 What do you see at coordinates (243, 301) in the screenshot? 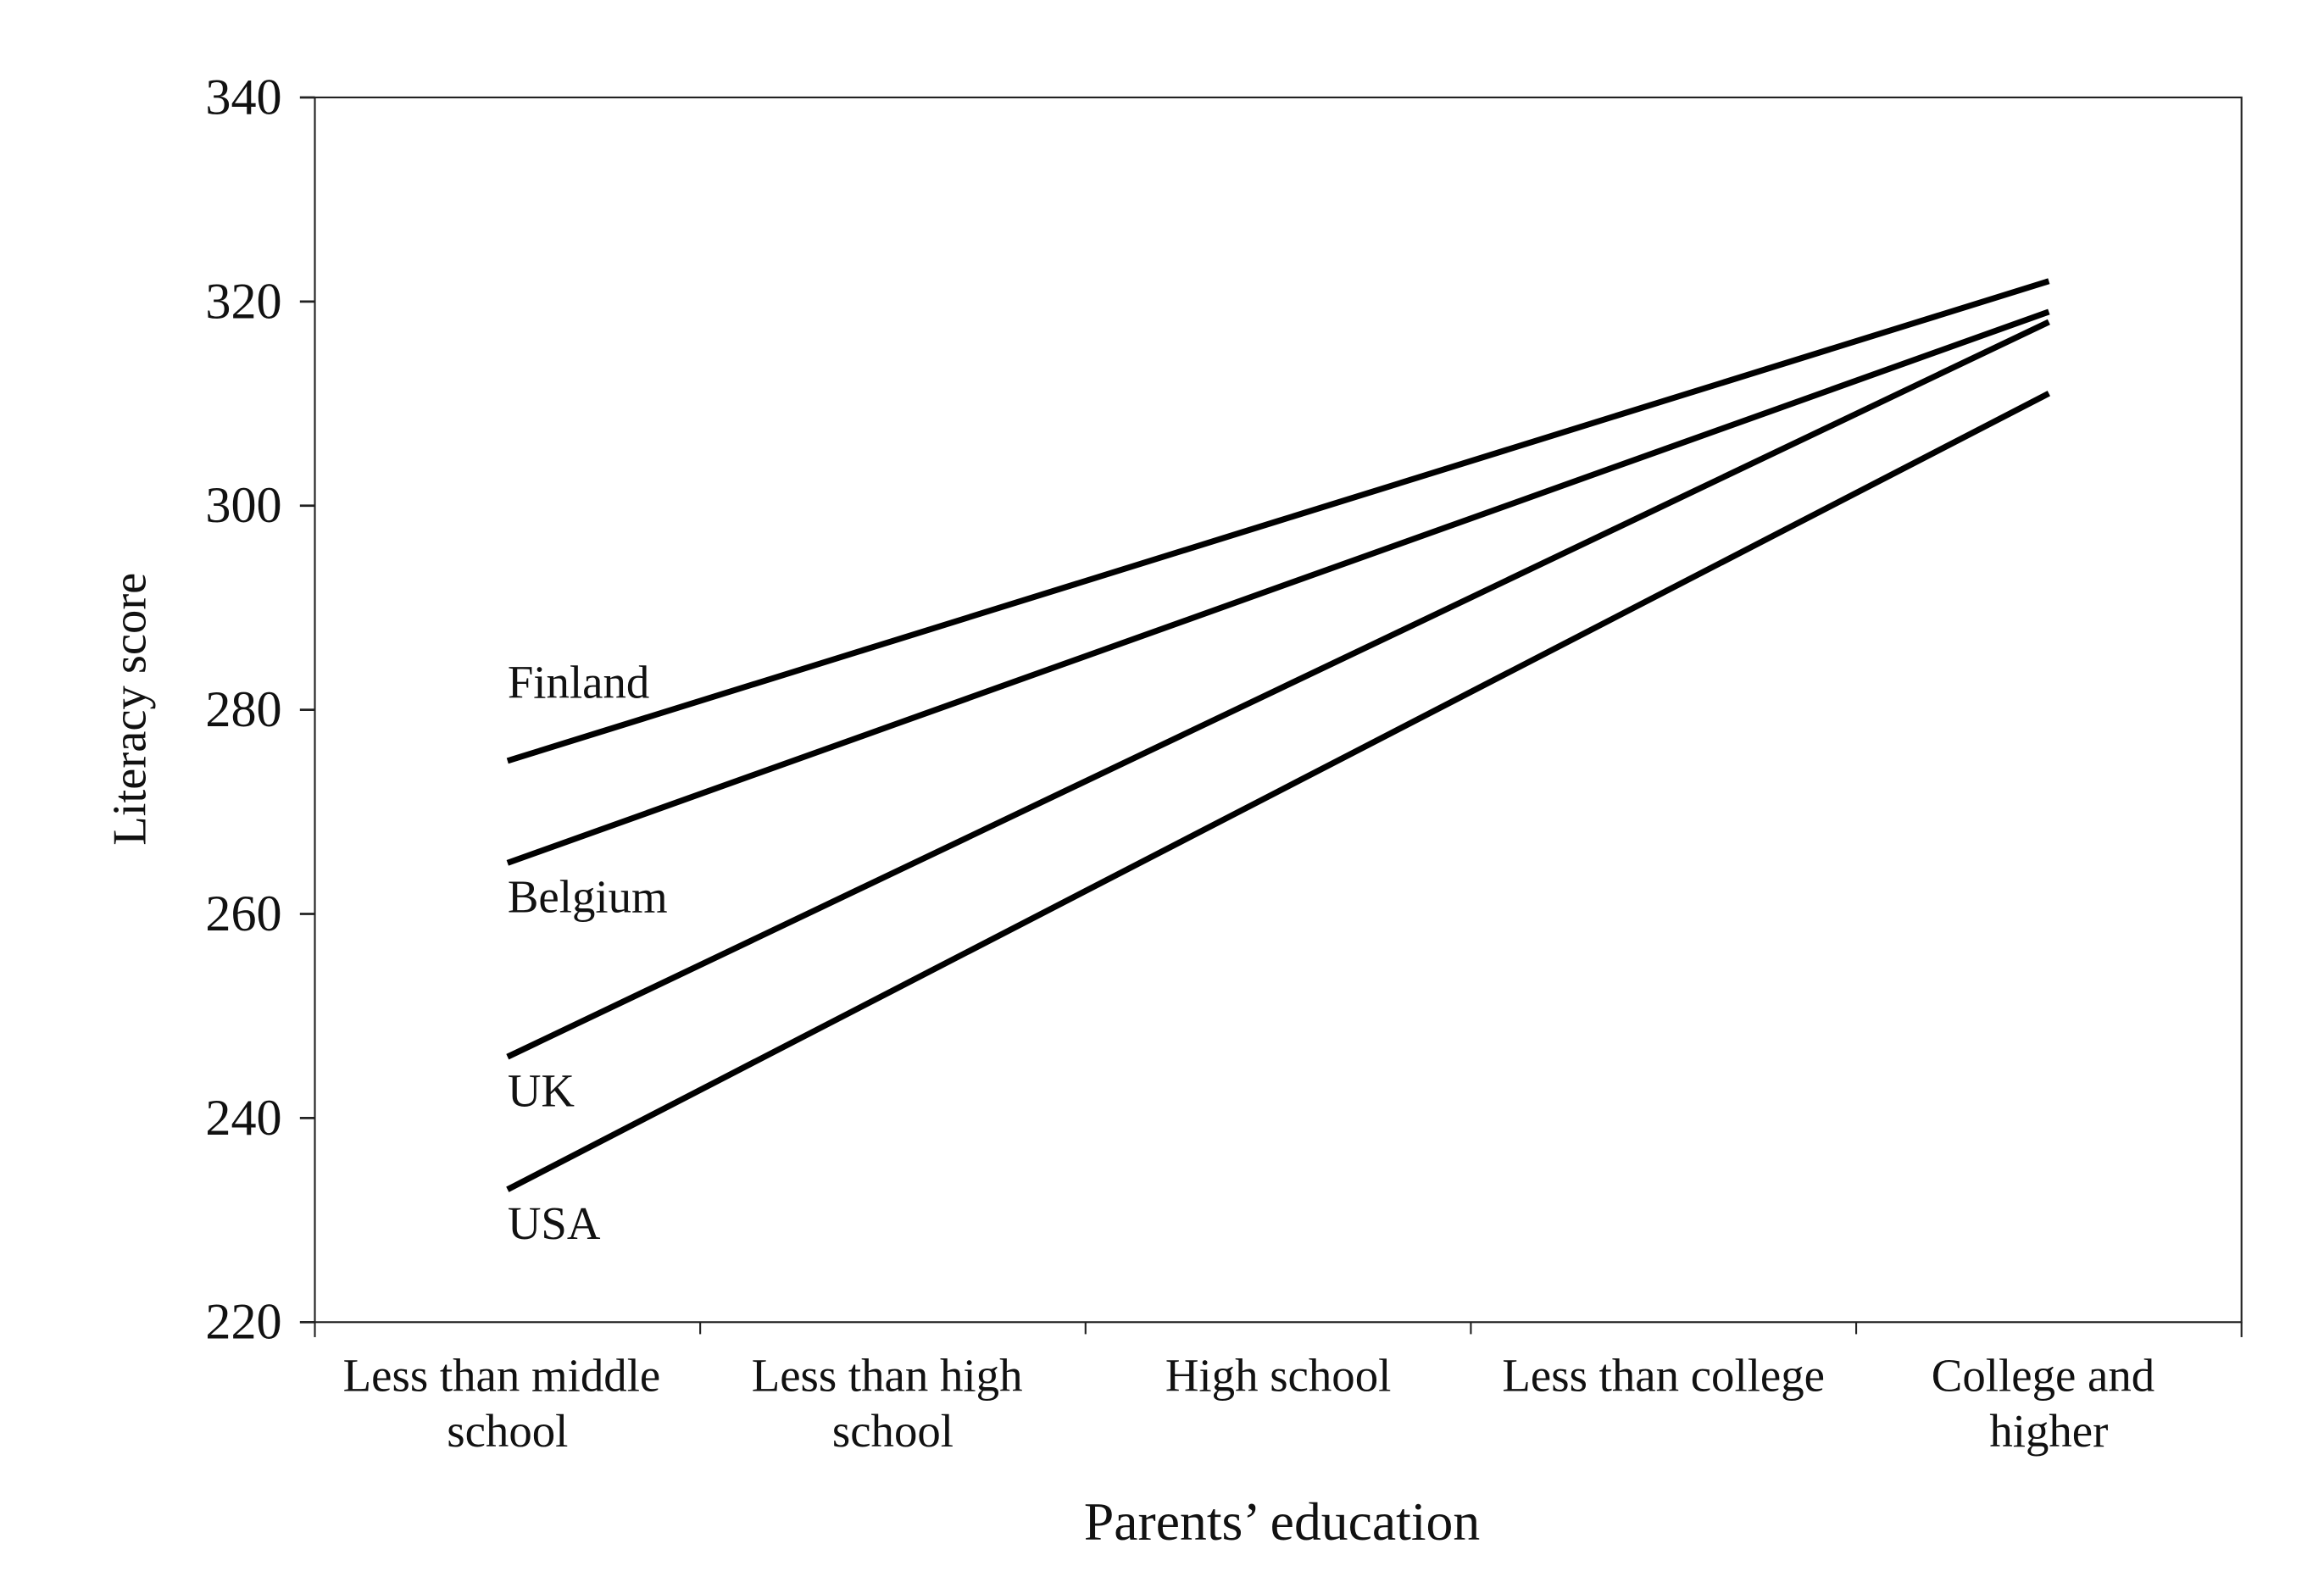
I see `y-tick-label: 320` at bounding box center [243, 301].